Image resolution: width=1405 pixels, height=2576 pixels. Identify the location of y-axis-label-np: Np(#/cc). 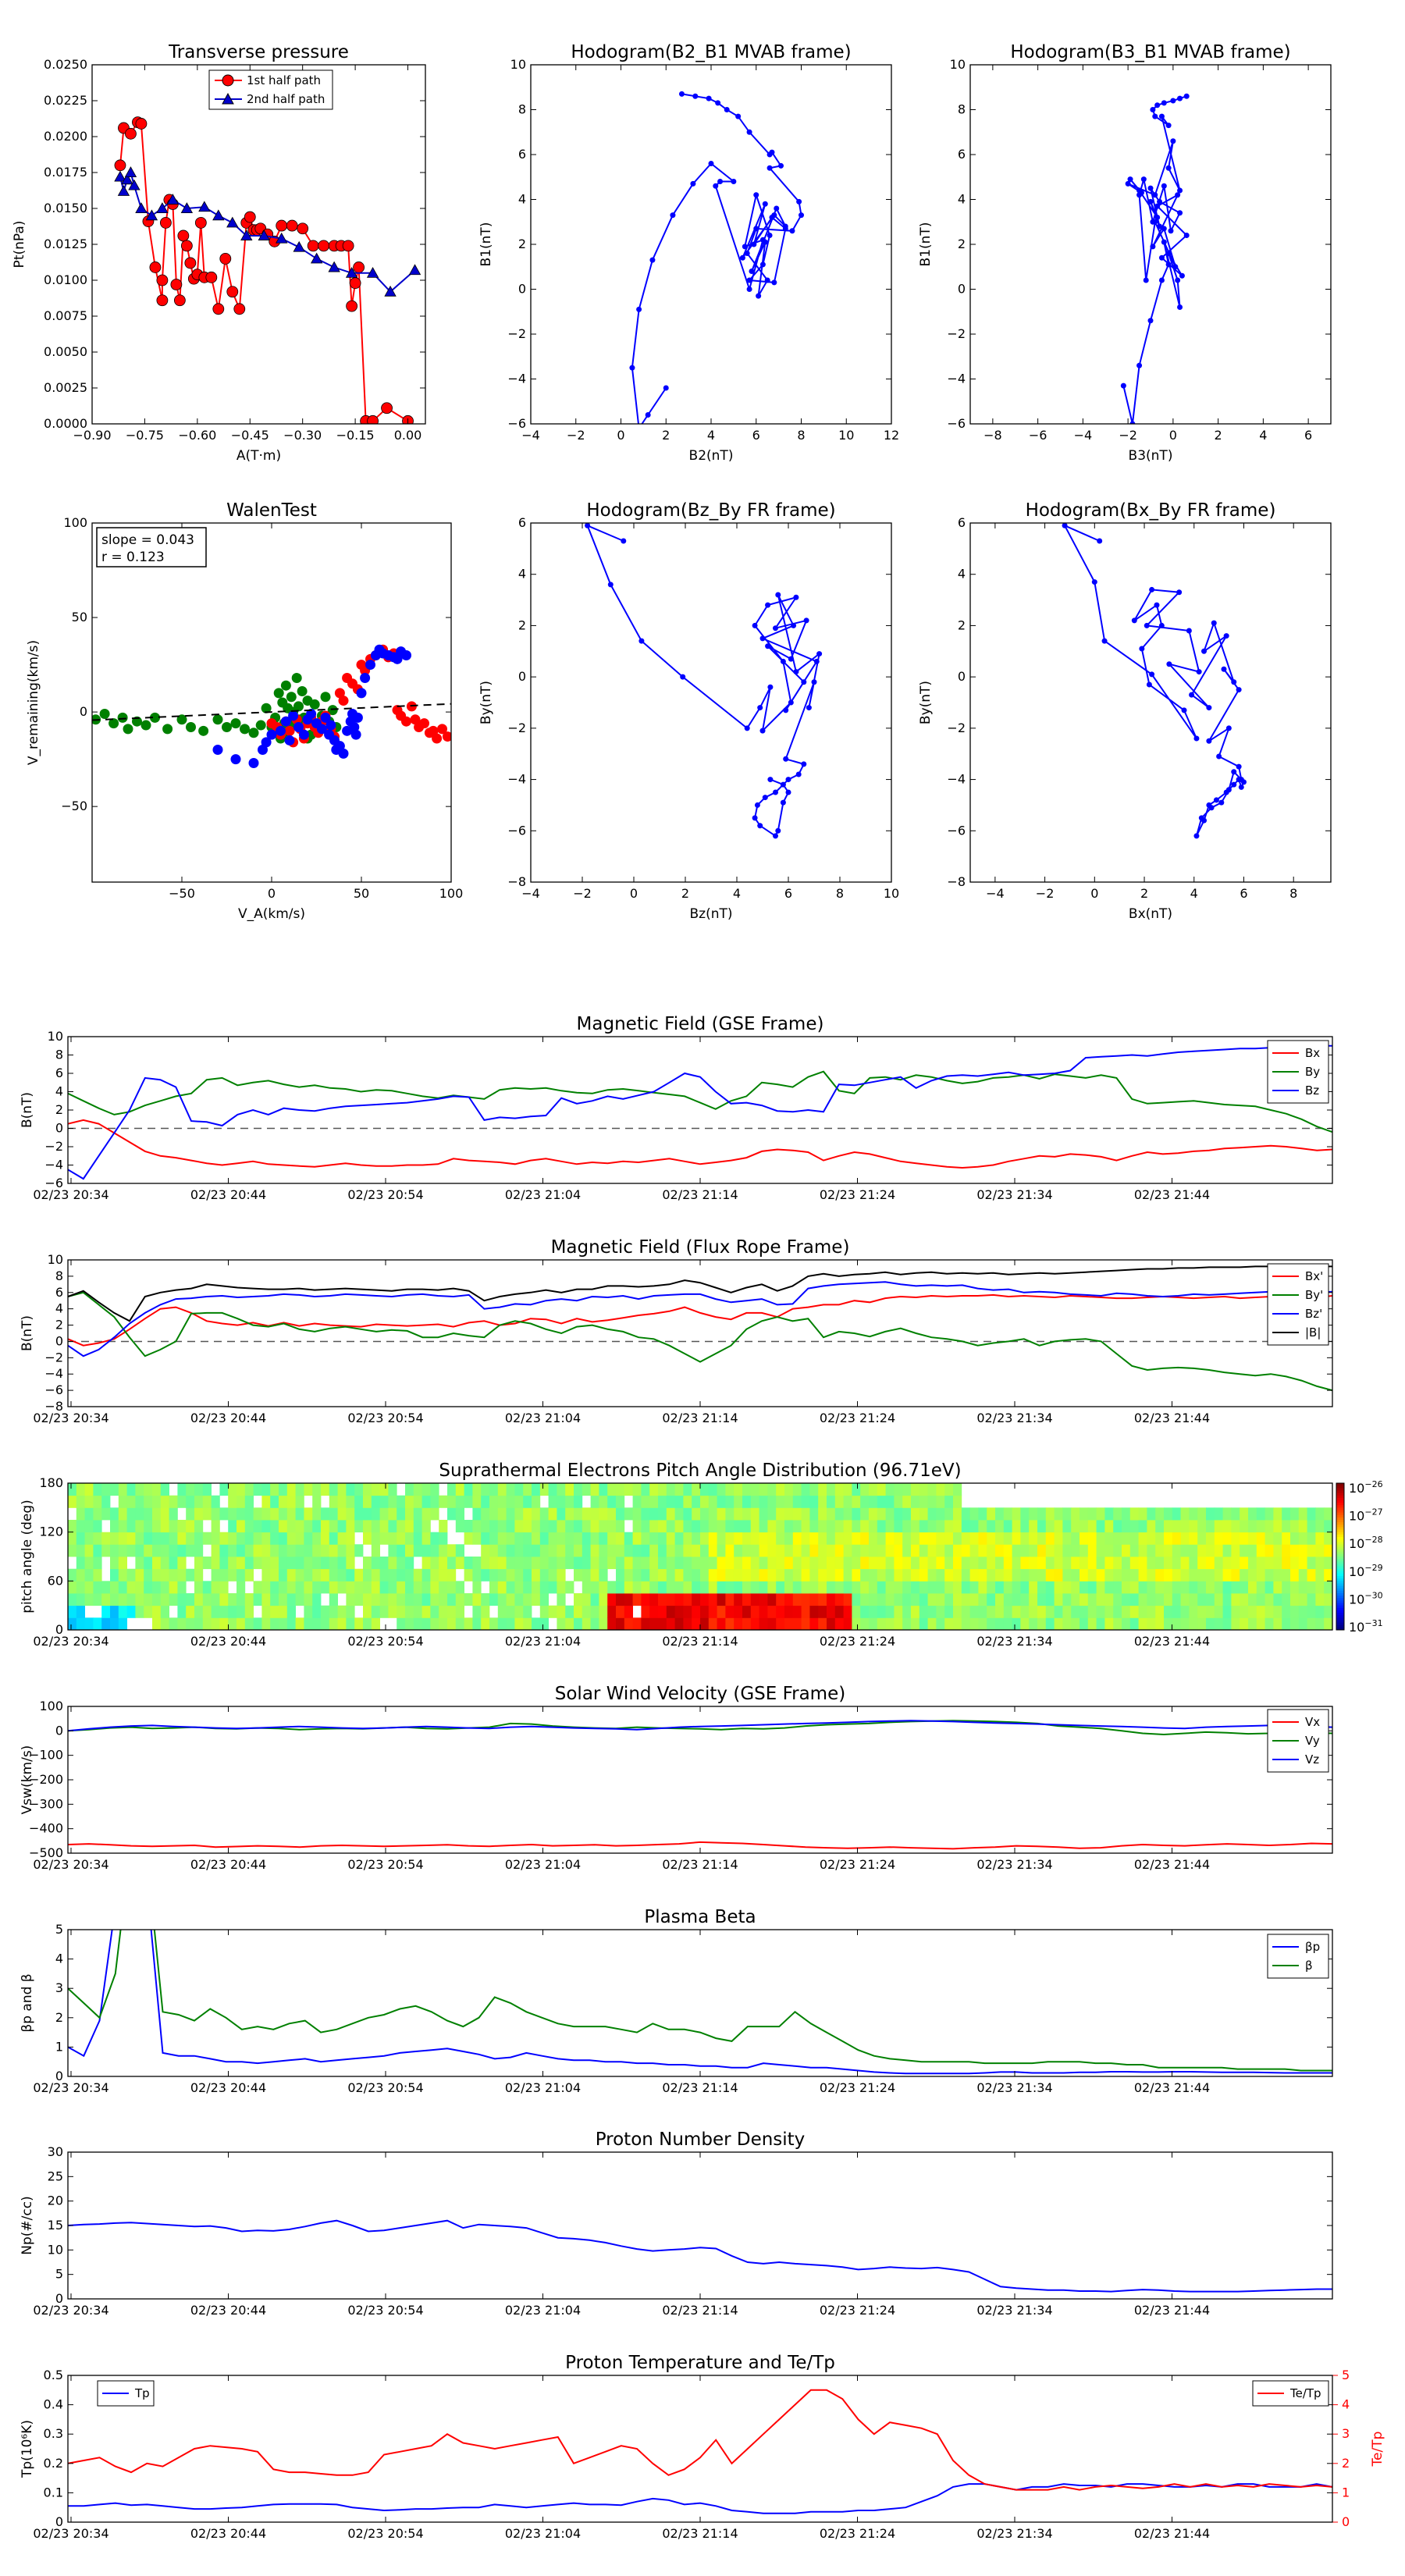
(28, 2225).